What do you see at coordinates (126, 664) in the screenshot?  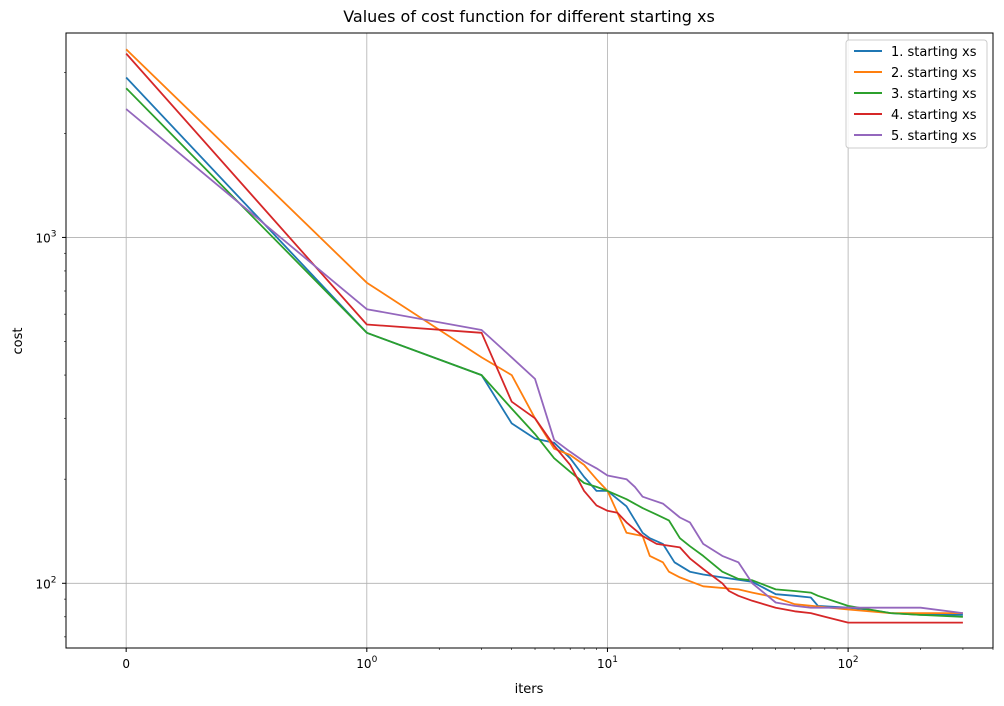 I see `x-tick-label: 0` at bounding box center [126, 664].